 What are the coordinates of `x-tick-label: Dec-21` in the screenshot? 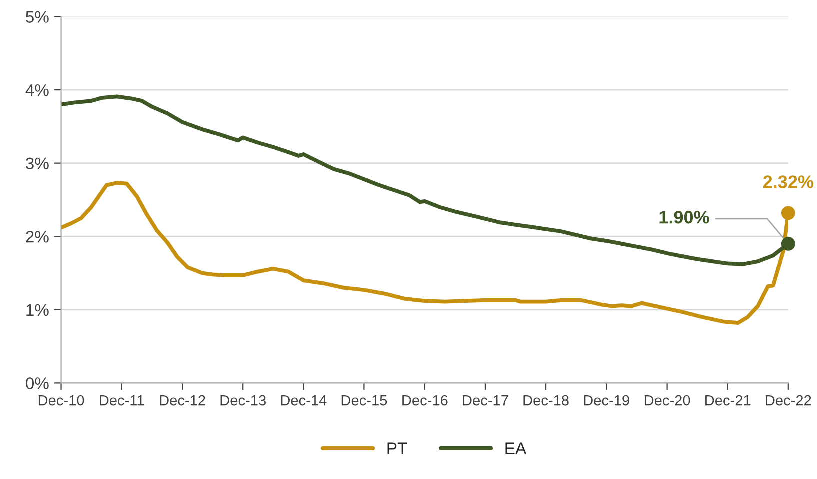 It's located at (728, 400).